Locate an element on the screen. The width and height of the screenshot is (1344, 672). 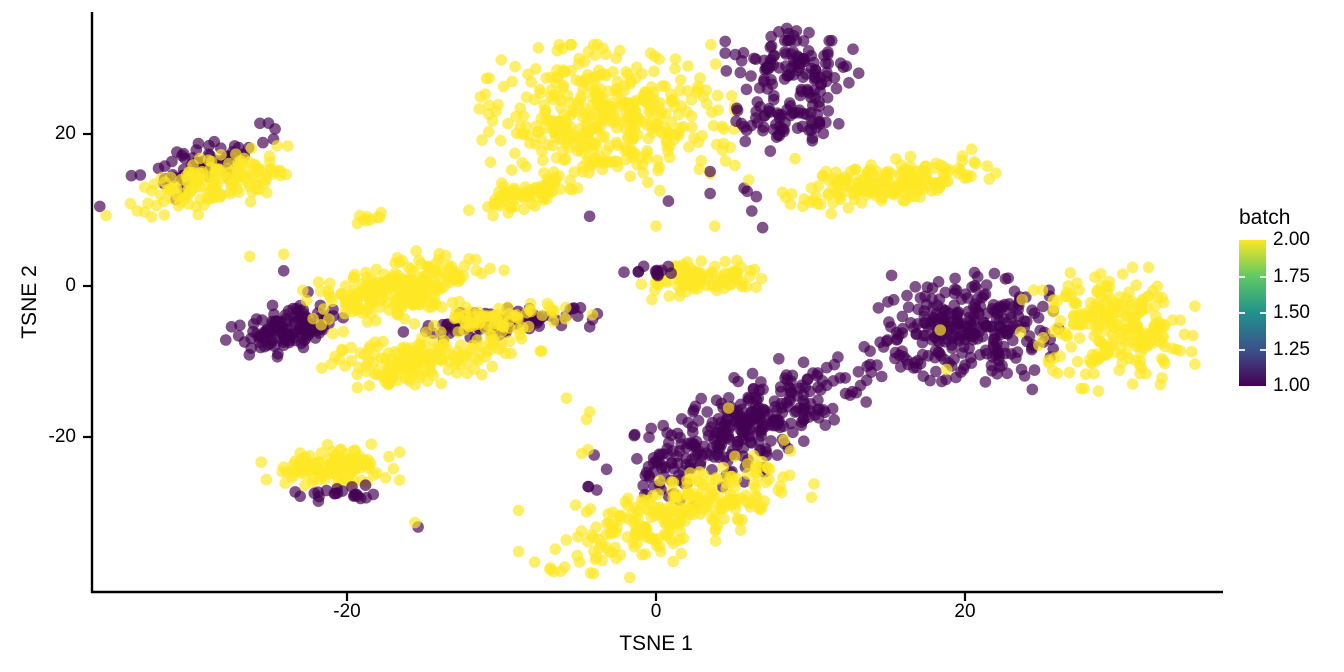
y-tick-label: 0 is located at coordinates (70, 285).